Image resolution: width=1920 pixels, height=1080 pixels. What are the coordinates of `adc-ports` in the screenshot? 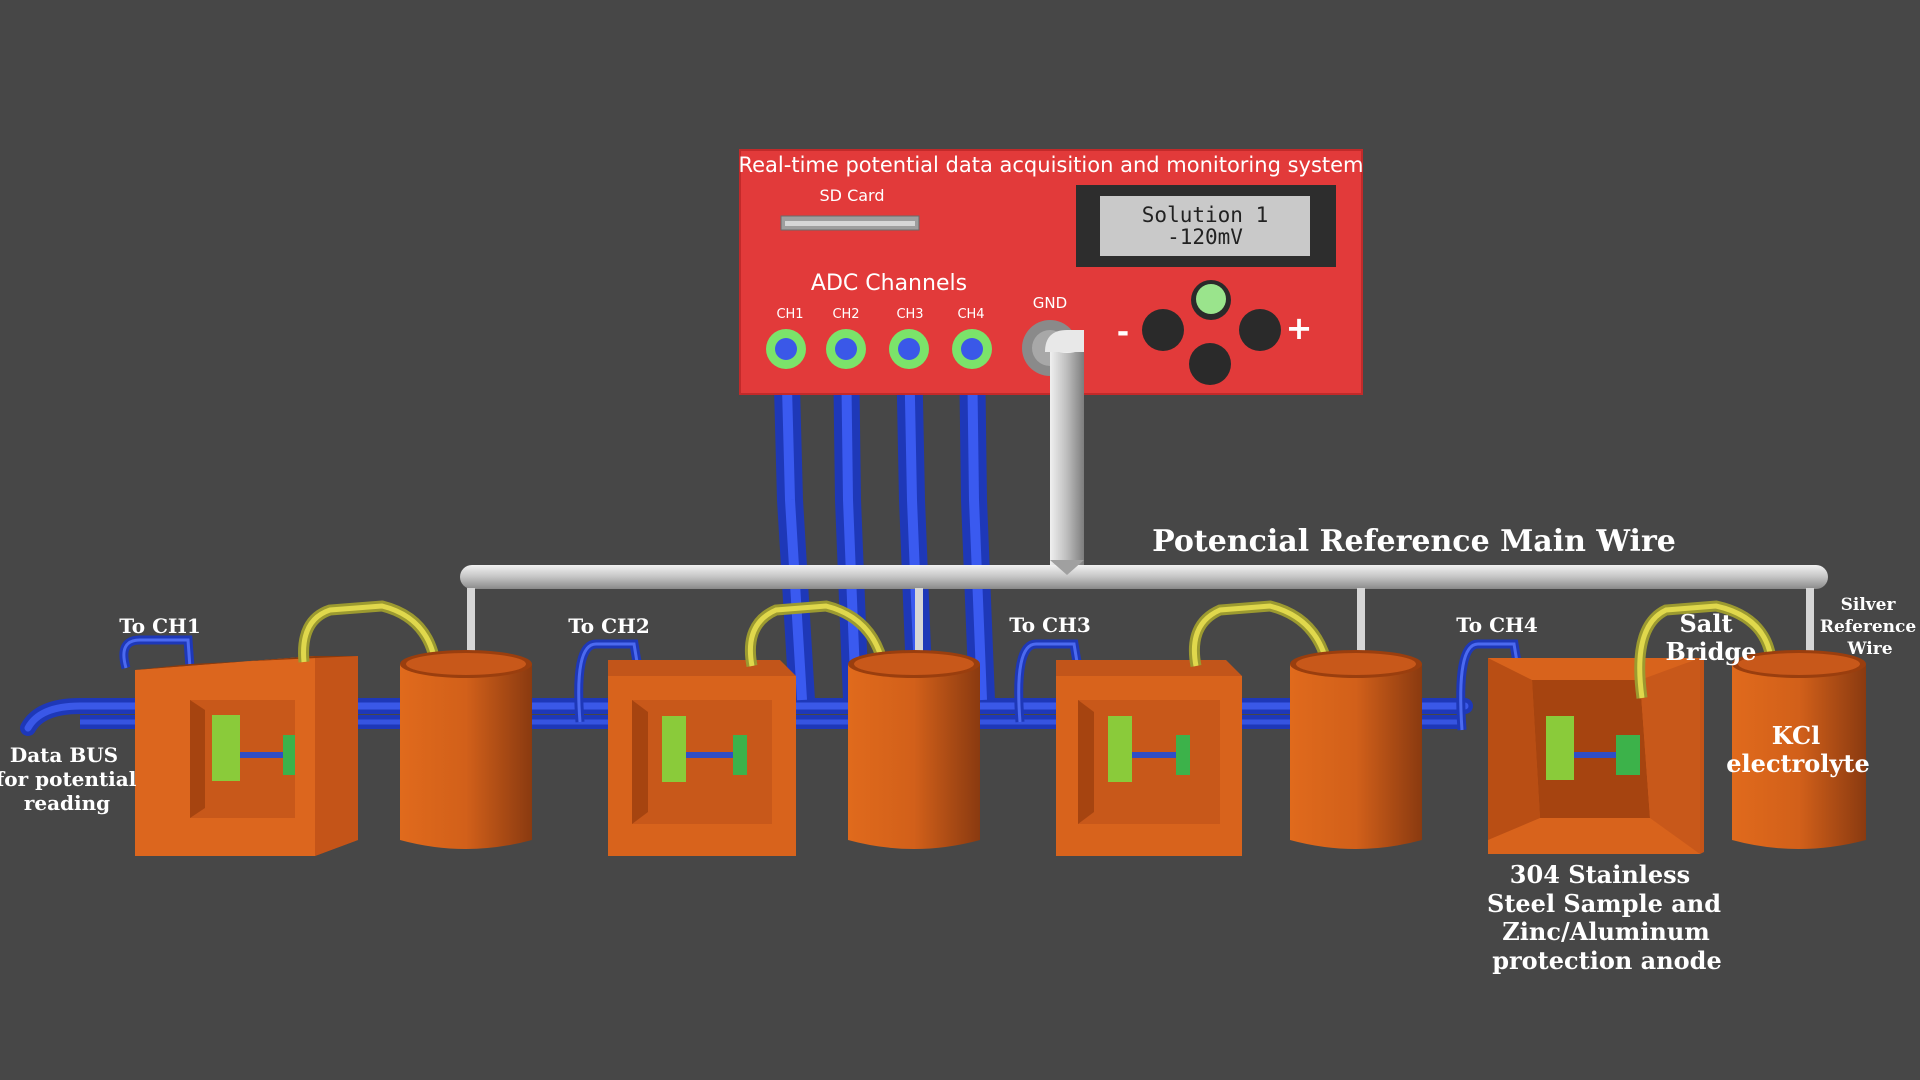 It's located at (879, 349).